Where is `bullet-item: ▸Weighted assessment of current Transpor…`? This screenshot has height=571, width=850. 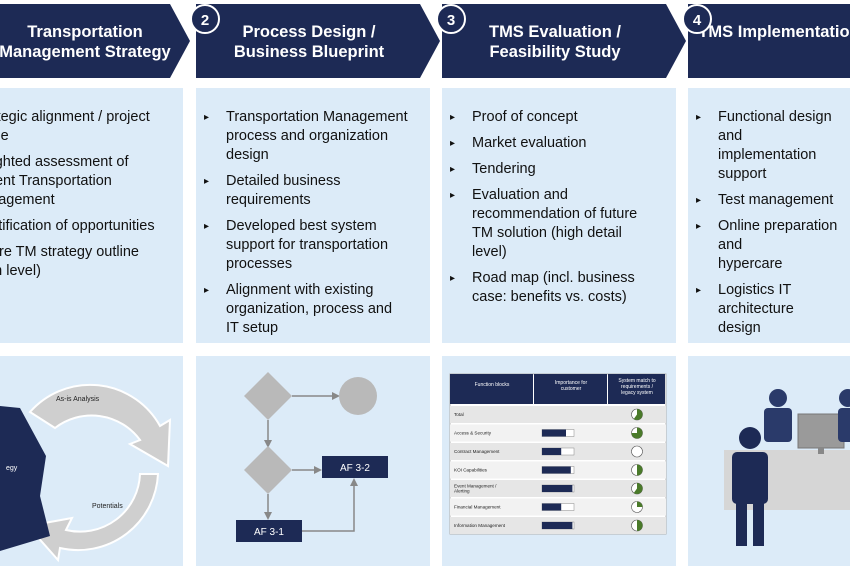
bullet-item: ▸Weighted assessment of current Transpor… is located at coordinates (77, 181).